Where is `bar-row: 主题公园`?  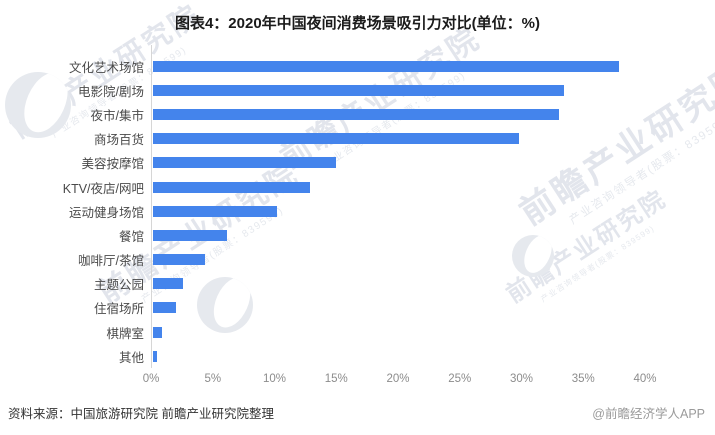
bar-row: 主题公园 is located at coordinates (357, 284).